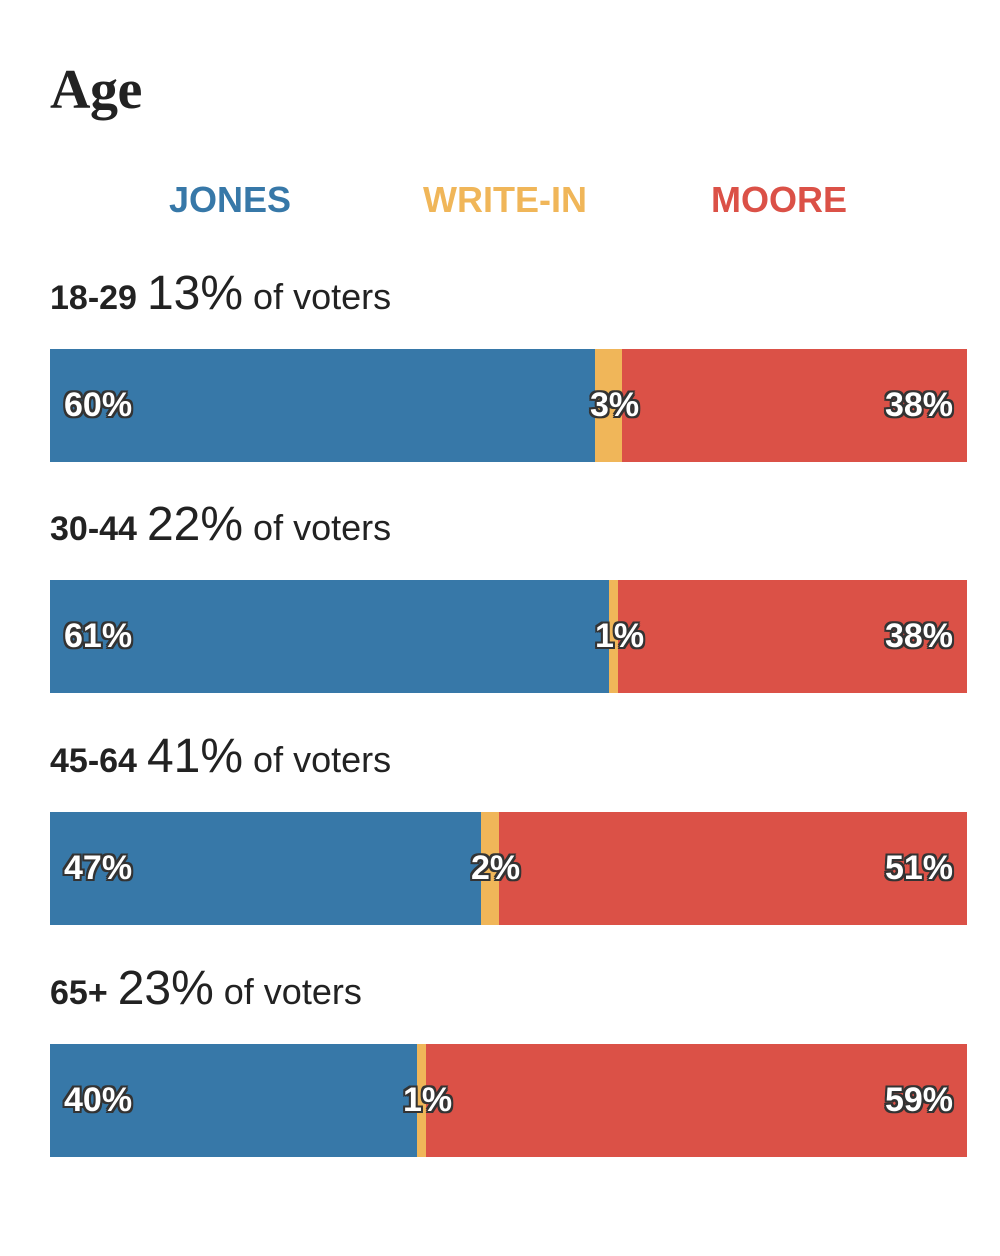 The height and width of the screenshot is (1256, 1000). What do you see at coordinates (505, 199) in the screenshot?
I see `legend-write-in: WRITE-IN` at bounding box center [505, 199].